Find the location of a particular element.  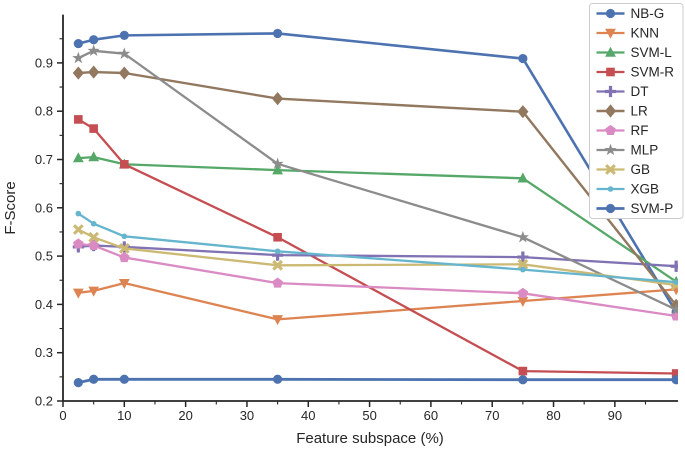

x-tick-label: 10 is located at coordinates (124, 415).